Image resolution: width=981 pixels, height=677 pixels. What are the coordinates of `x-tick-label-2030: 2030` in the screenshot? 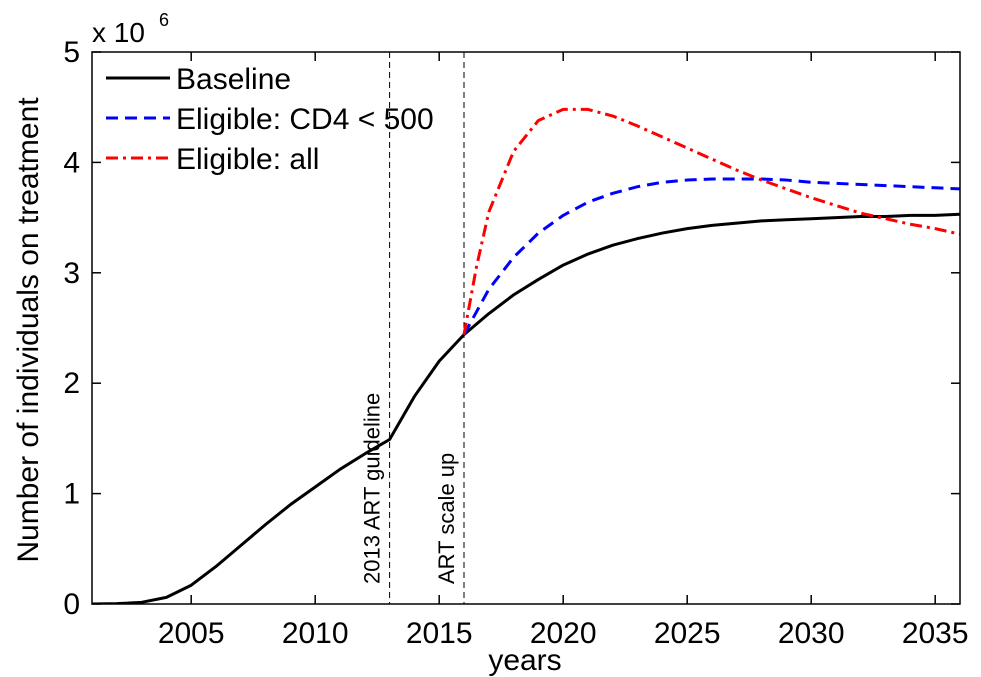 It's located at (811, 633).